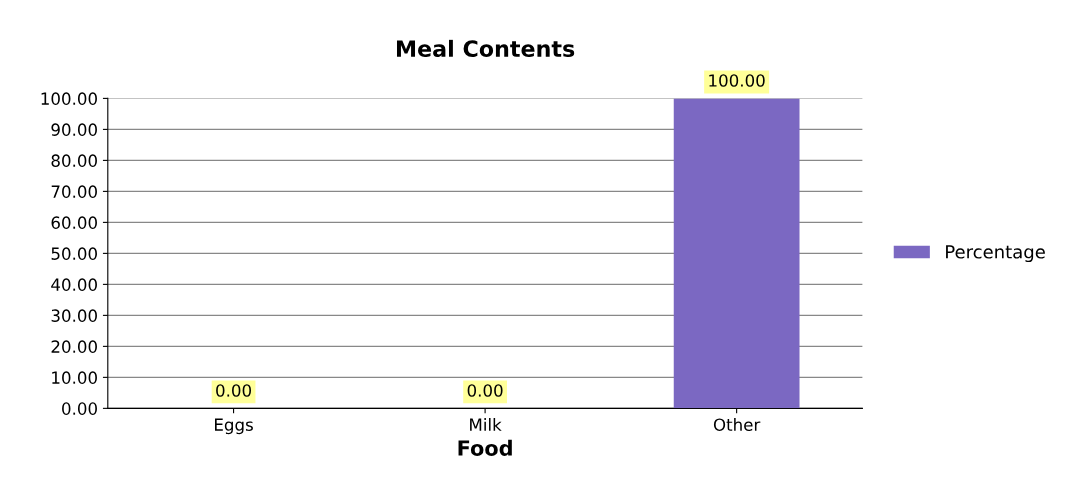  Describe the element at coordinates (79, 408) in the screenshot. I see `y-tick-label: 0.00` at that location.